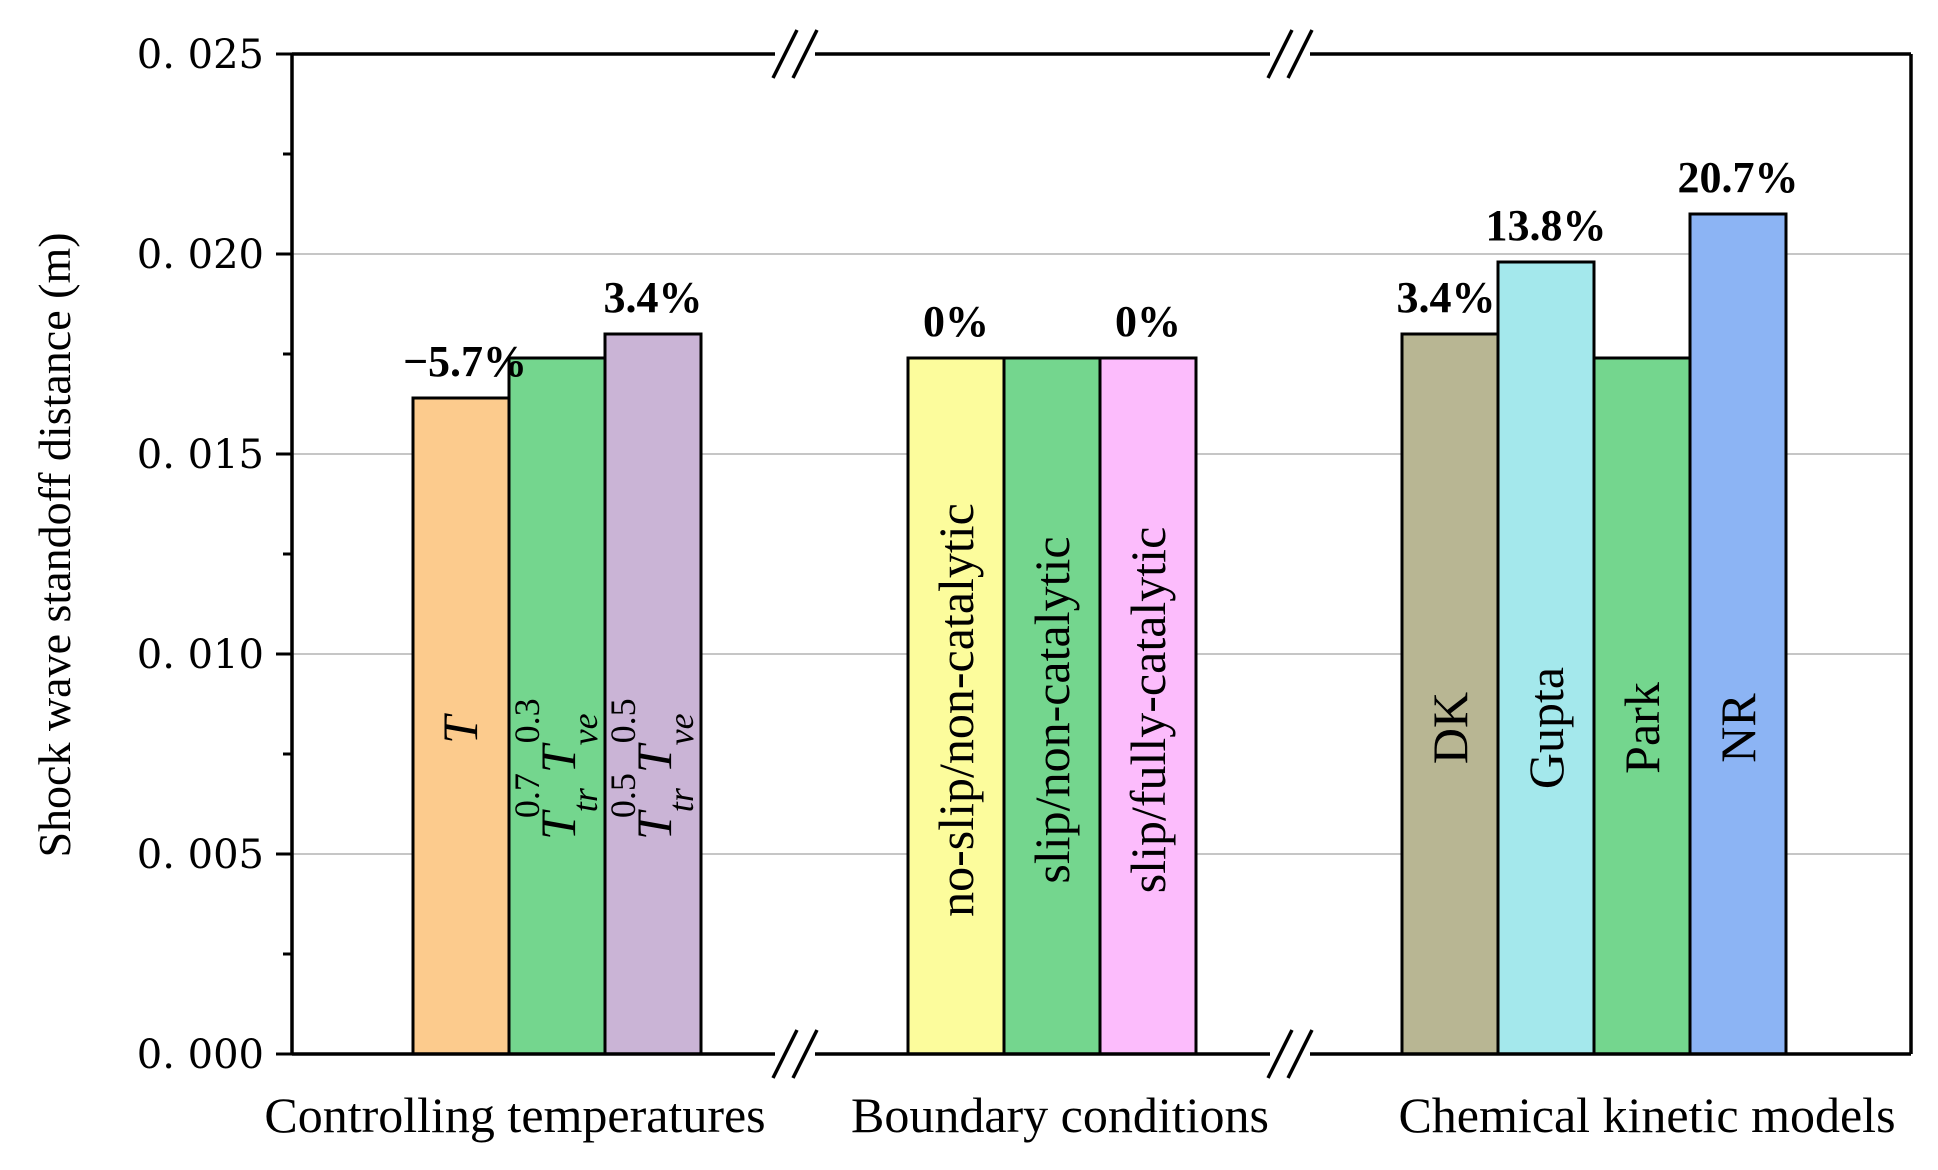  I want to click on bar-label: NR, so click(1738, 728).